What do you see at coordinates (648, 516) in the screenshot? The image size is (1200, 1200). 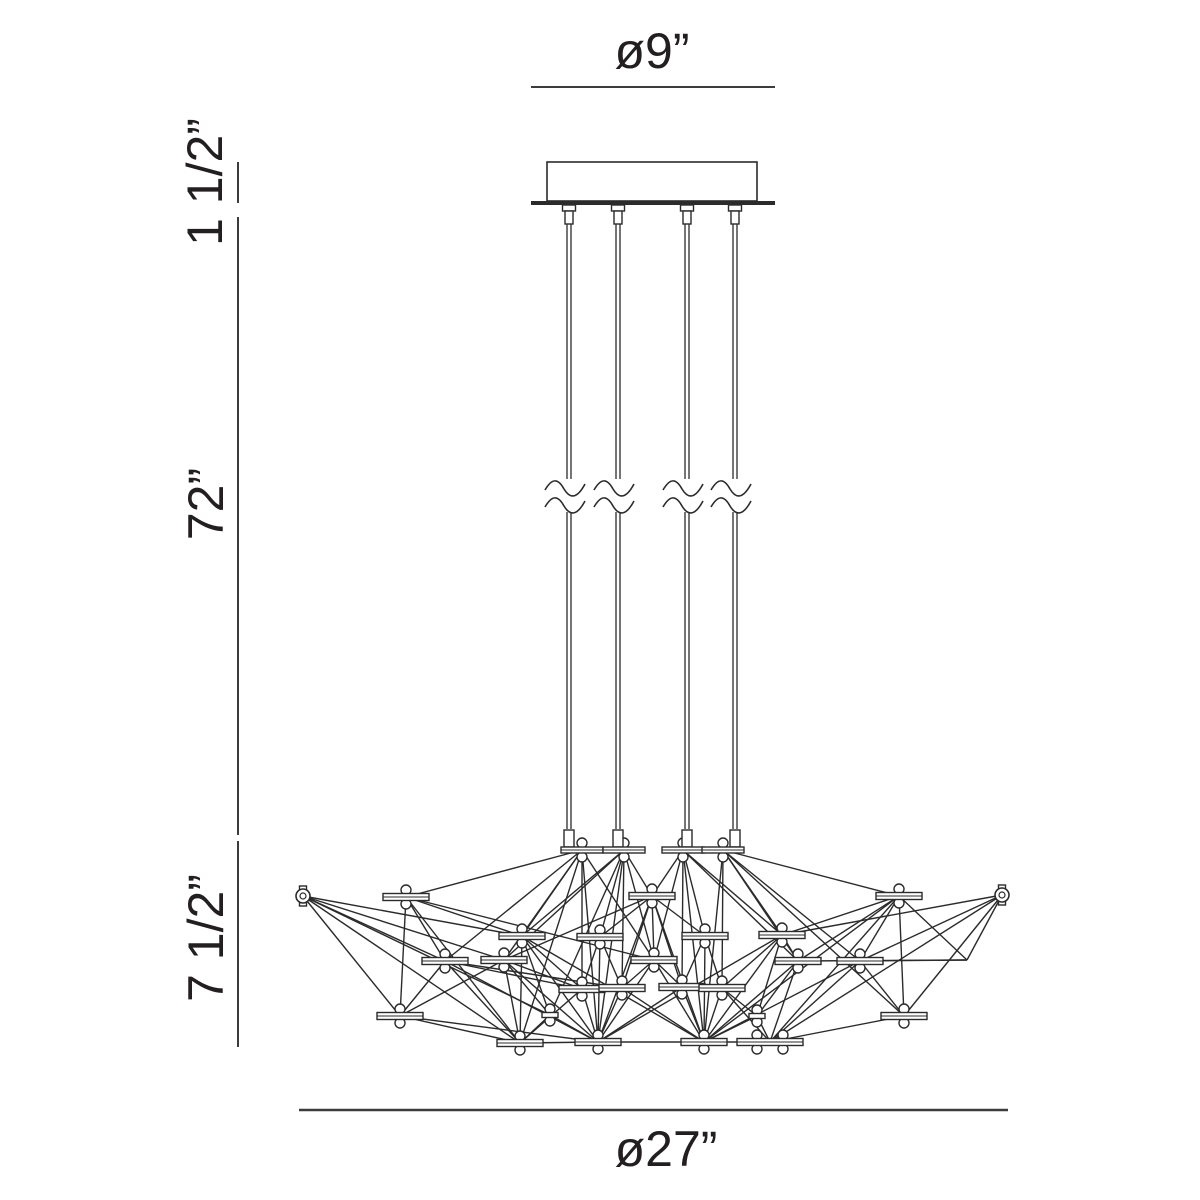 I see `suspension-cables` at bounding box center [648, 516].